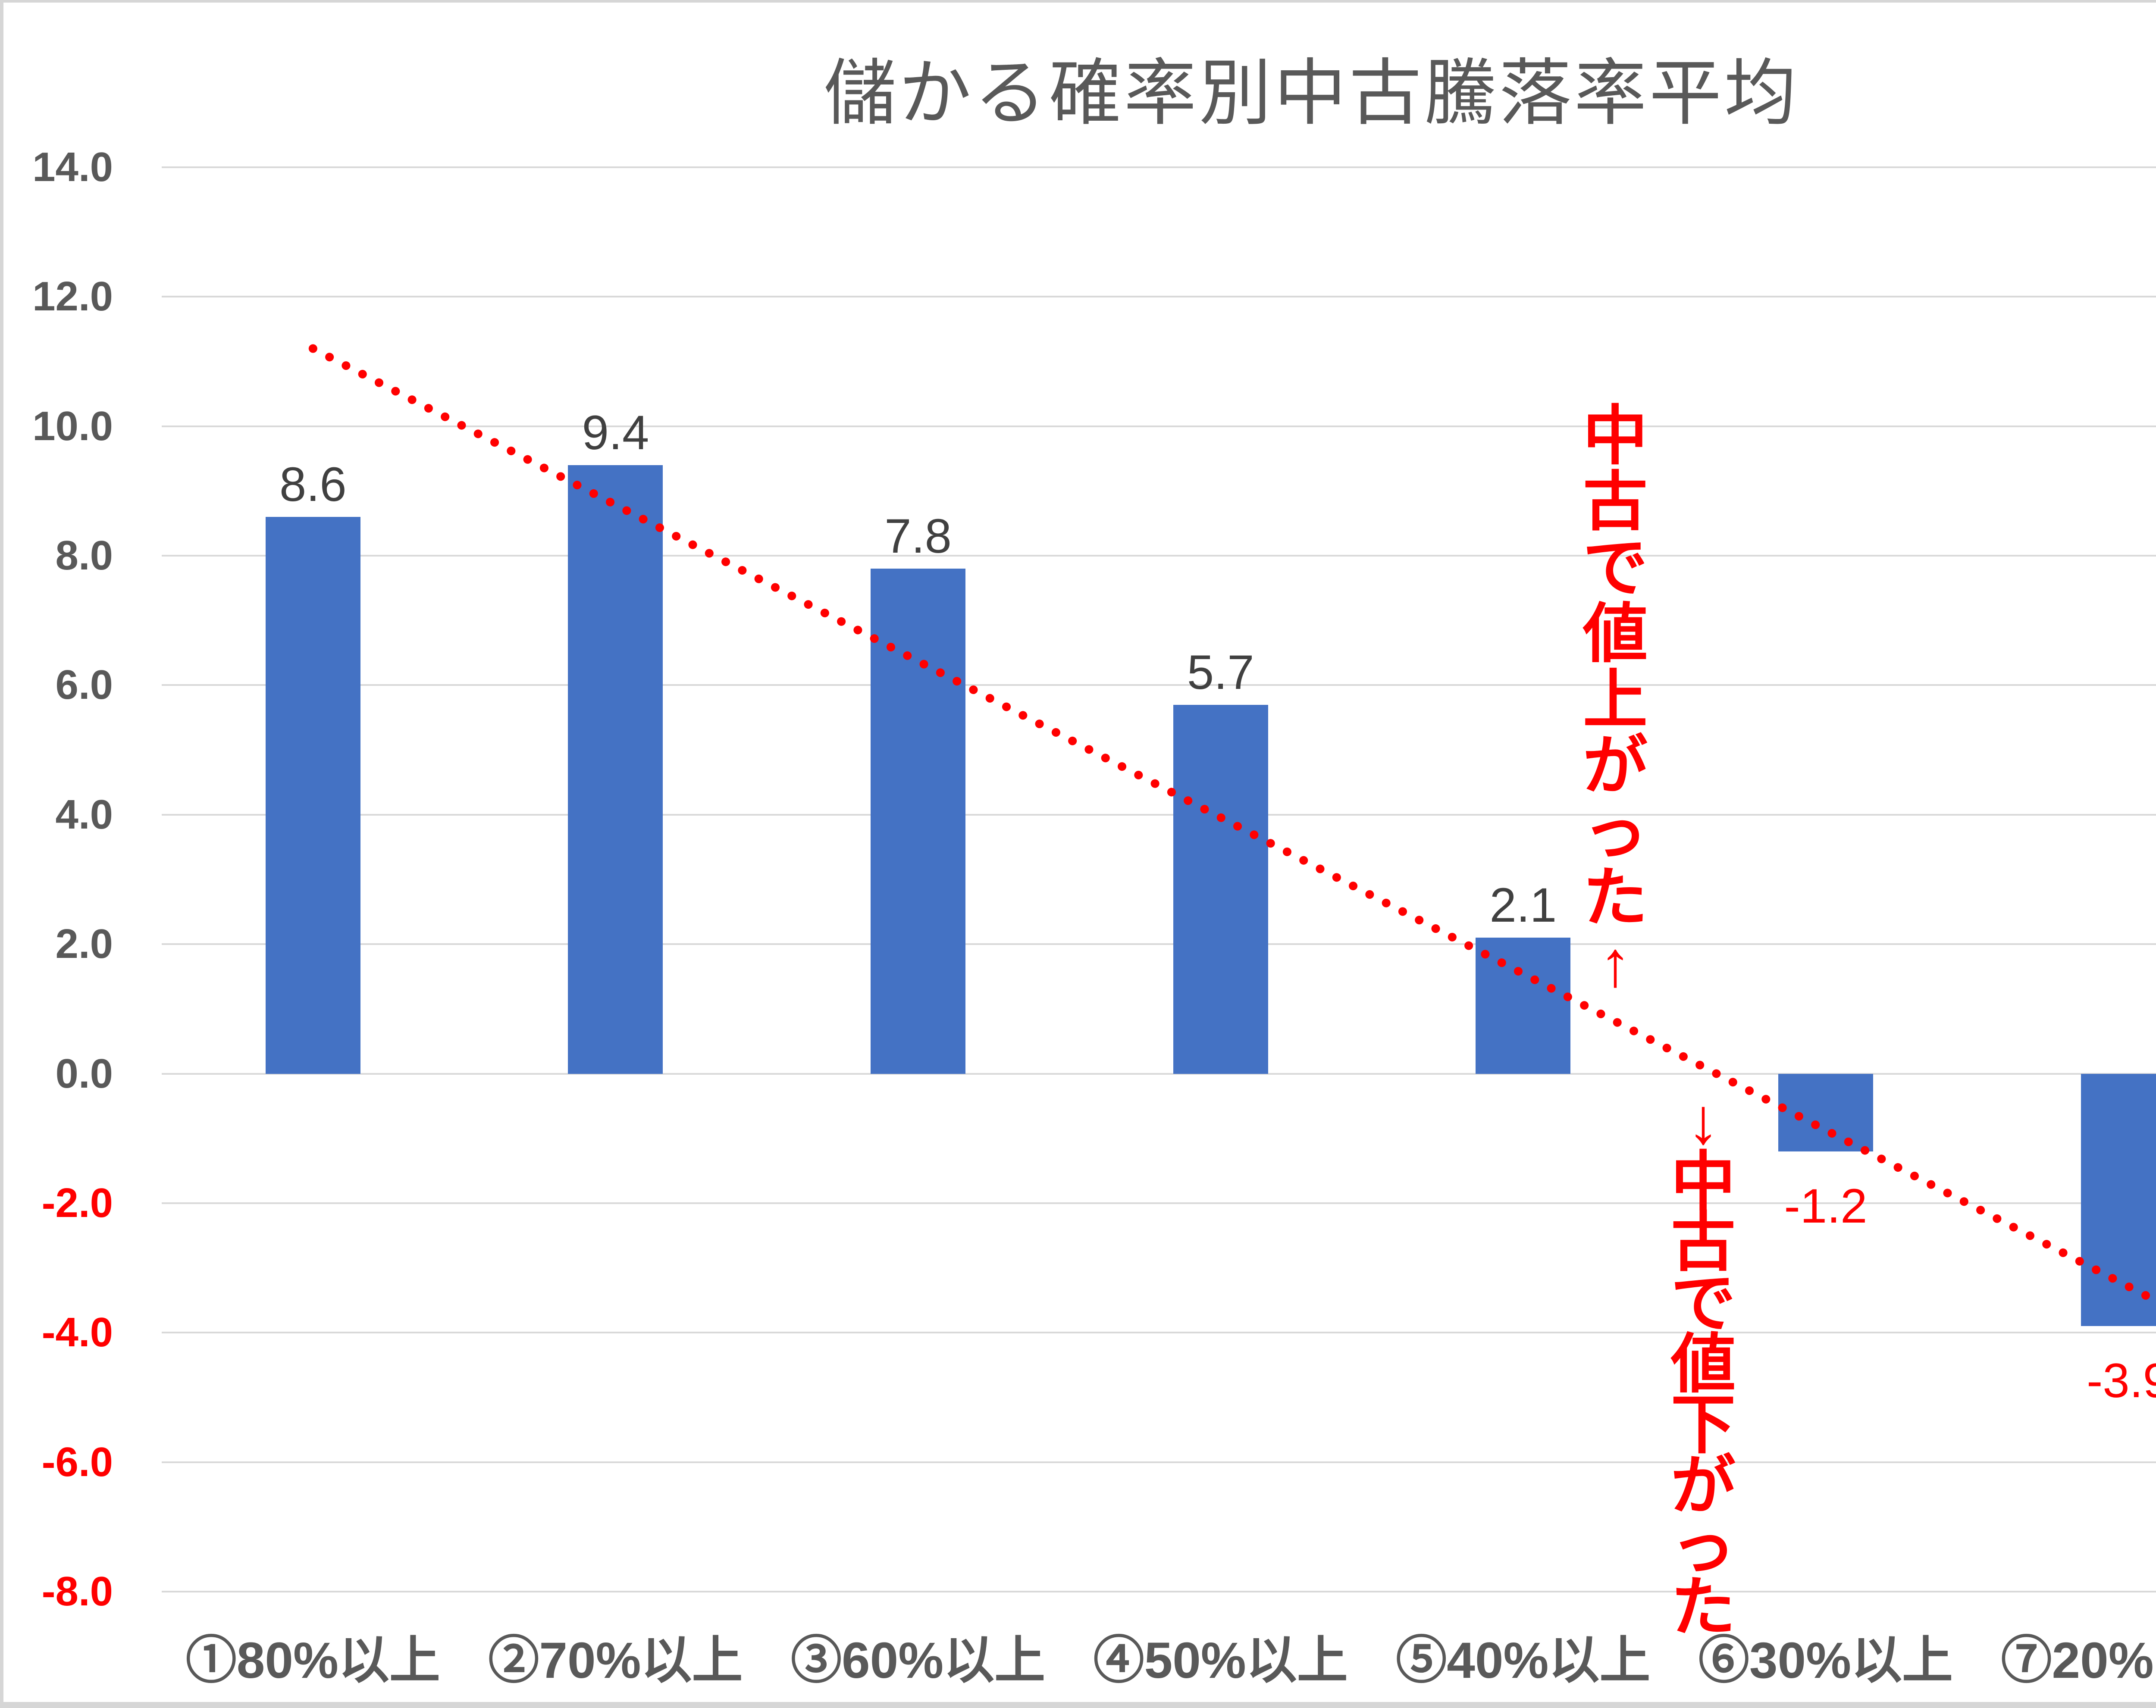 This screenshot has width=2156, height=1708. What do you see at coordinates (1523, 1660) in the screenshot?
I see `x-axis-category-label: ⑤40%以上` at bounding box center [1523, 1660].